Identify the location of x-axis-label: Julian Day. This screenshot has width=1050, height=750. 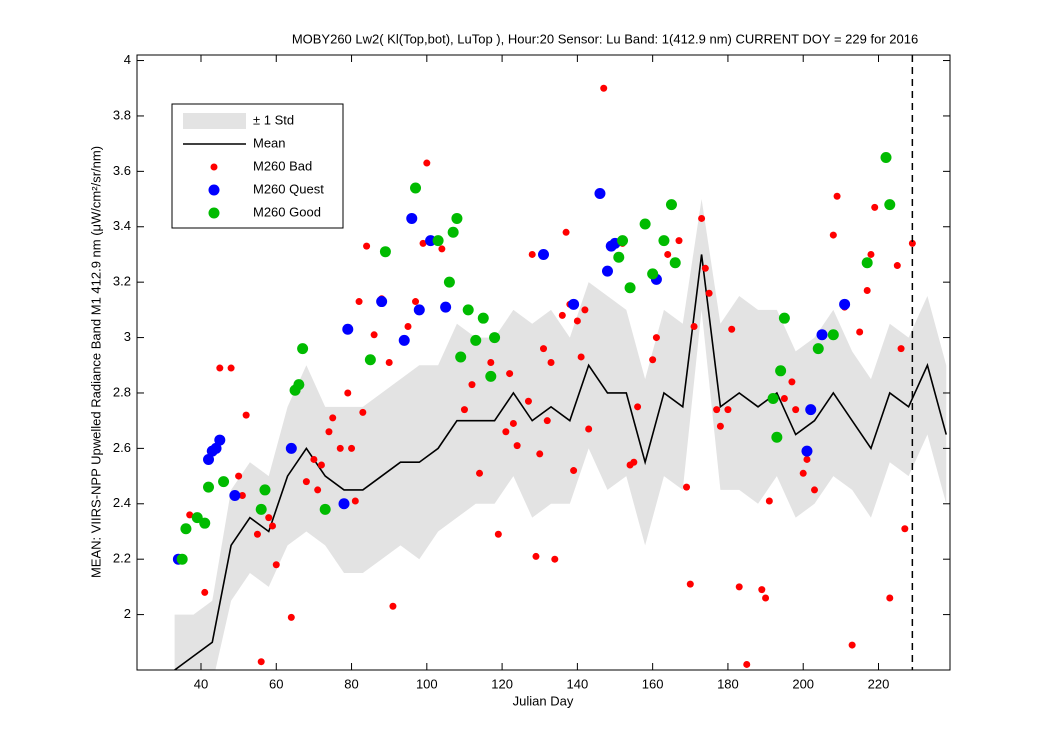
(543, 700).